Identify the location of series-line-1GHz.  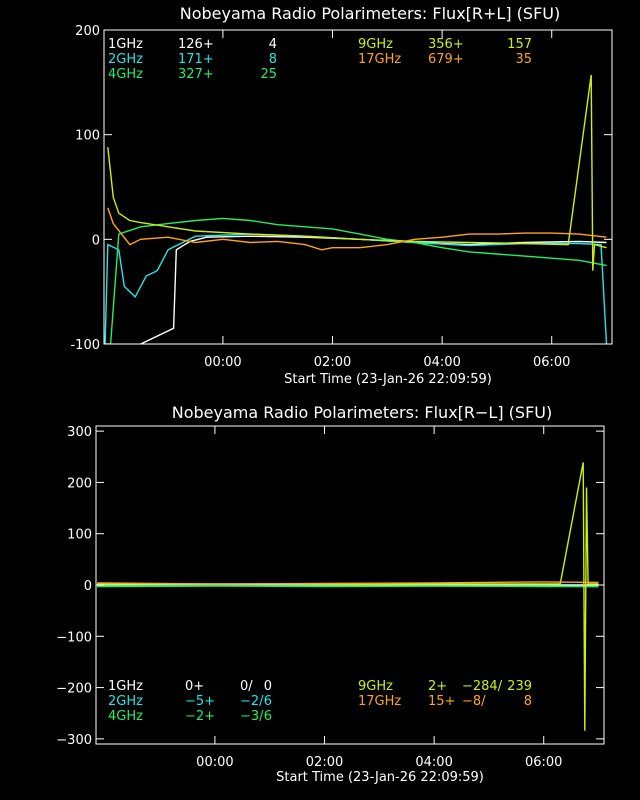
(373, 289).